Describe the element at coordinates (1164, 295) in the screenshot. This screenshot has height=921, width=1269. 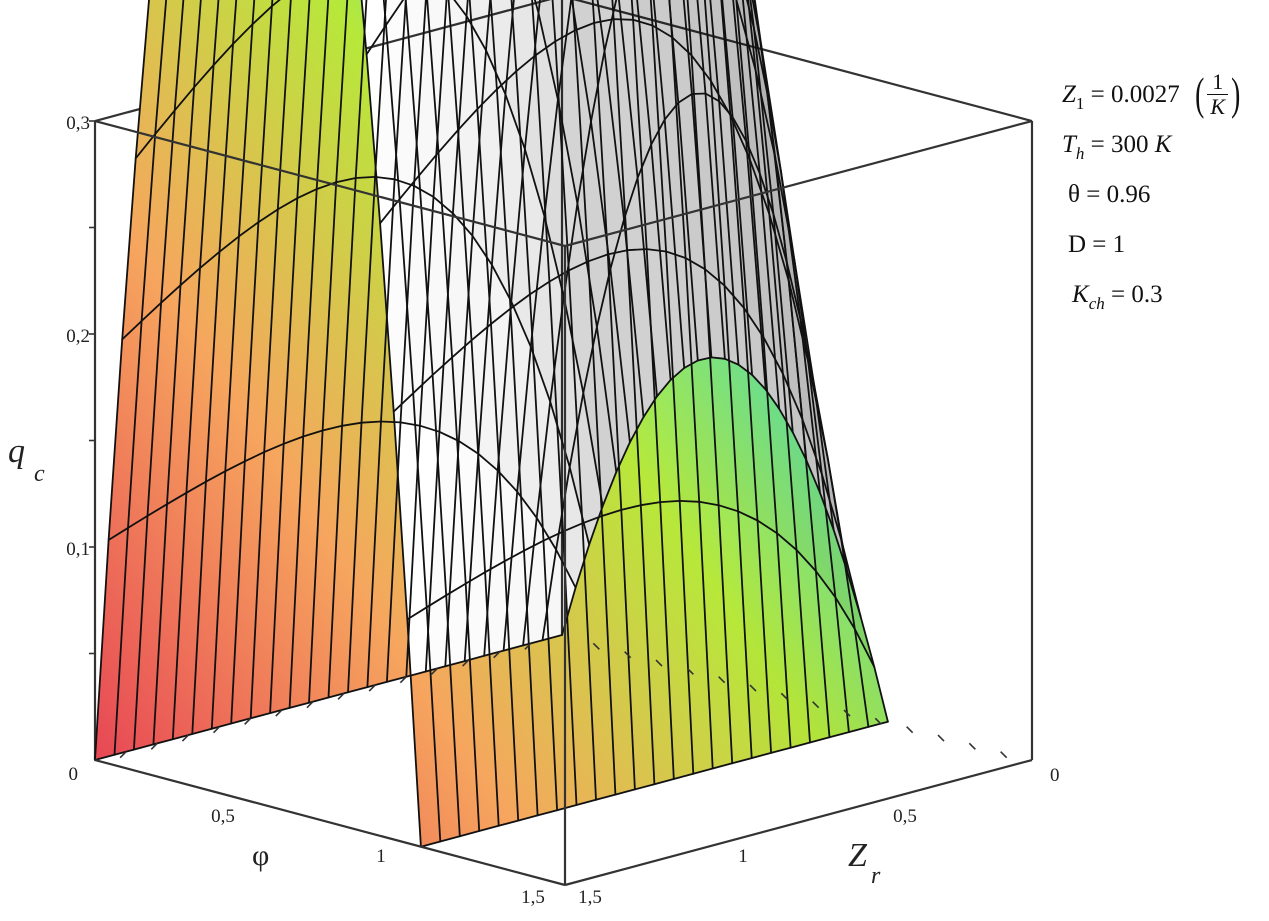
I see `param-kch: Kch = 0.3` at that location.